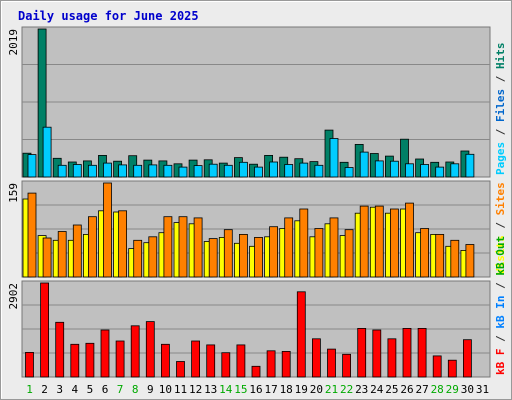 Image resolution: width=512 pixels, height=400 pixels. What do you see at coordinates (500, 255) in the screenshot?
I see `side-legend-part: Visits` at bounding box center [500, 255].